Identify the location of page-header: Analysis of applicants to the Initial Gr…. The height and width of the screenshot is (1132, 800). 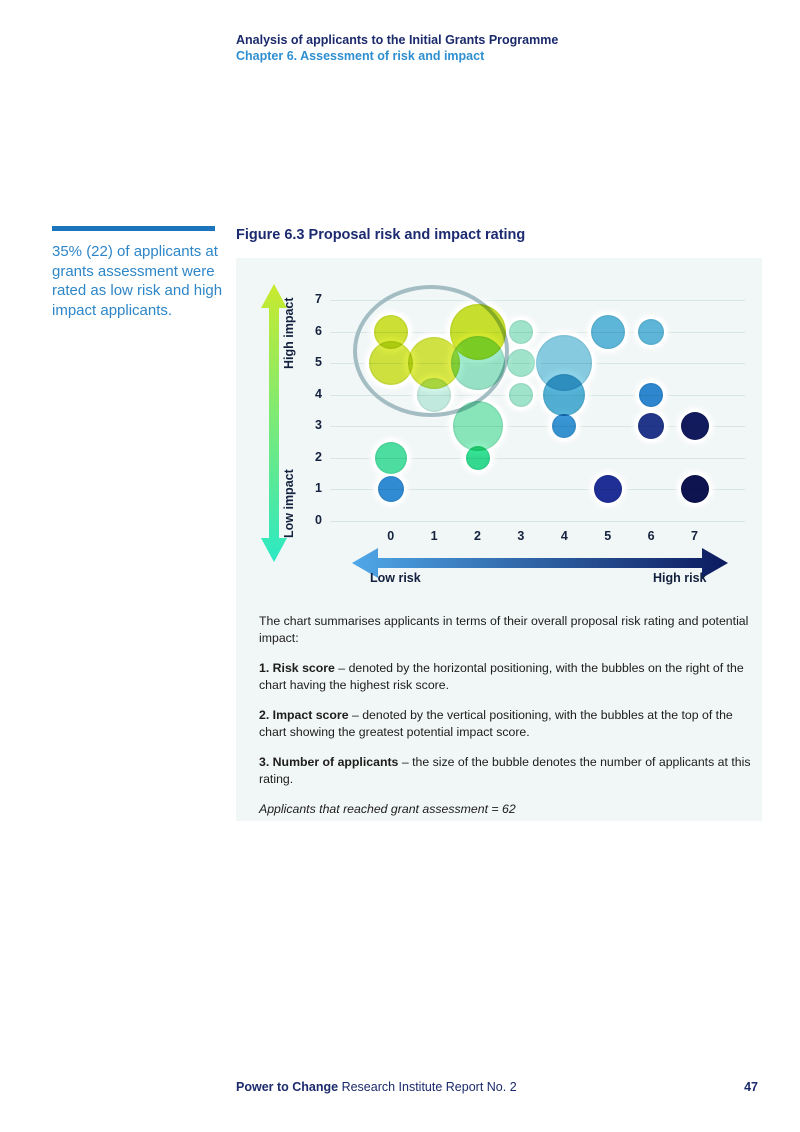
(397, 48).